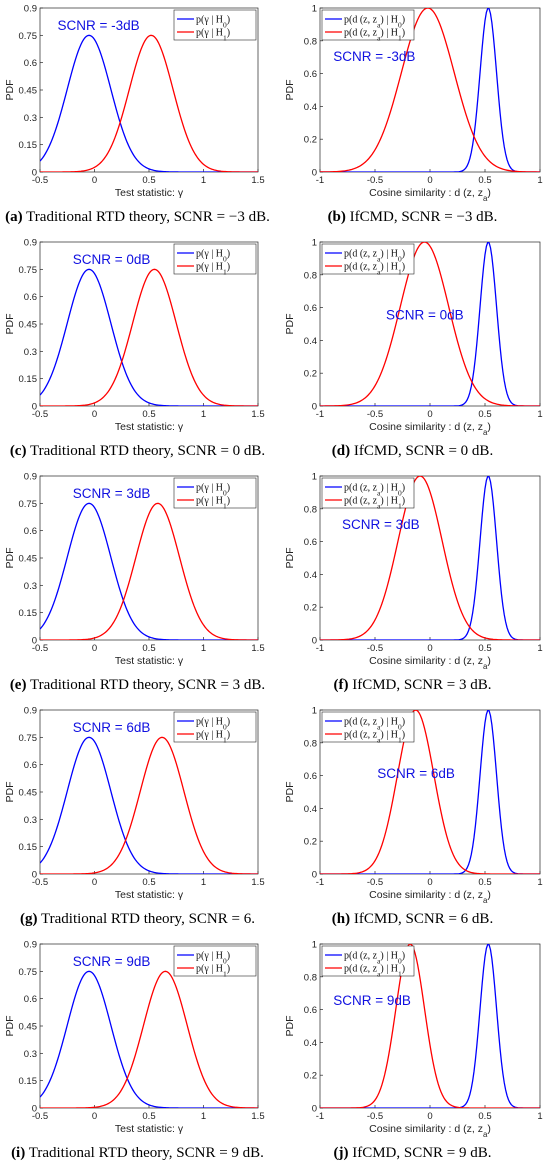 Image resolution: width=550 pixels, height=1170 pixels. Describe the element at coordinates (429, 414) in the screenshot. I see `x-tick-label: 0` at that location.